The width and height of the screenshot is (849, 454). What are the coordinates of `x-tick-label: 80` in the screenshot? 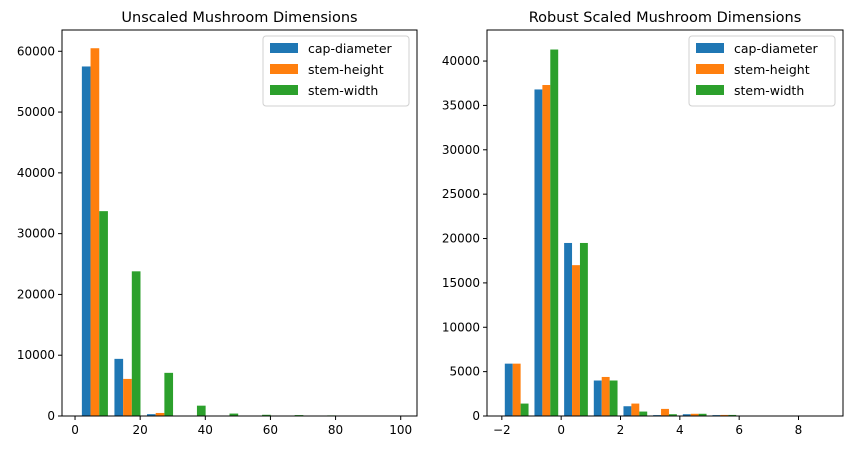 It's located at (335, 430).